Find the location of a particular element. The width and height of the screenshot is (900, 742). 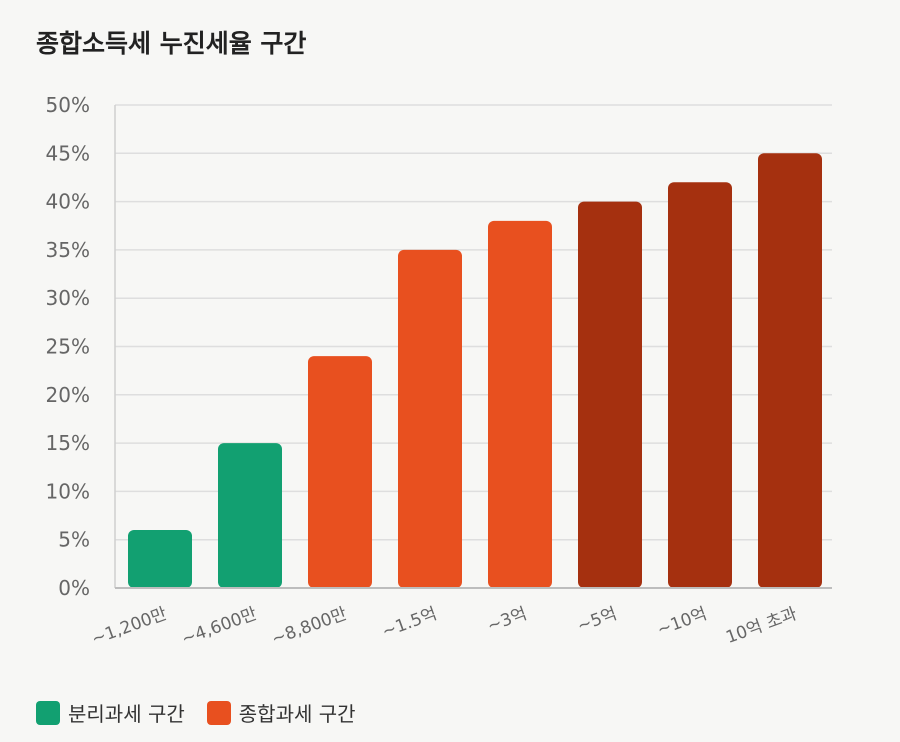

y-tick-label: 50% is located at coordinates (68, 105).